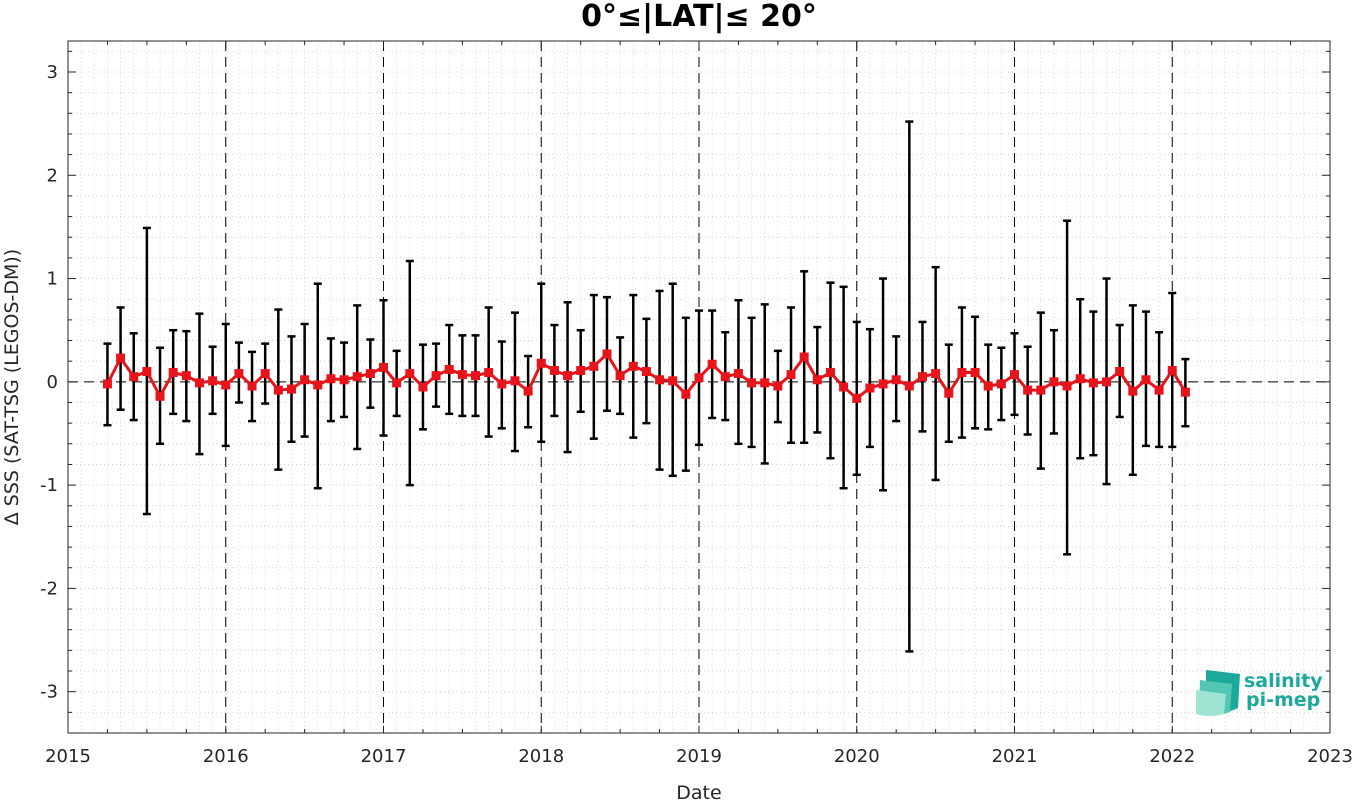  I want to click on y-tick-label: -1, so click(49, 485).